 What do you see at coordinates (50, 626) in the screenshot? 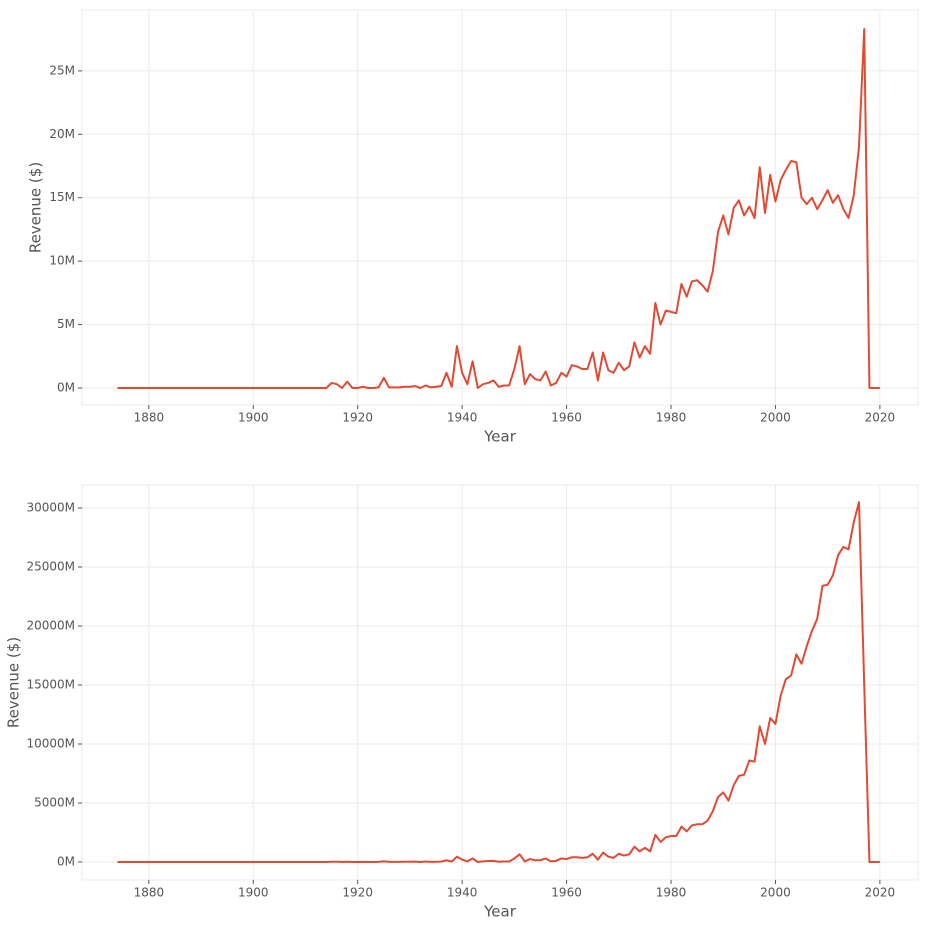
I see `y-tick-label: 20000M` at bounding box center [50, 626].